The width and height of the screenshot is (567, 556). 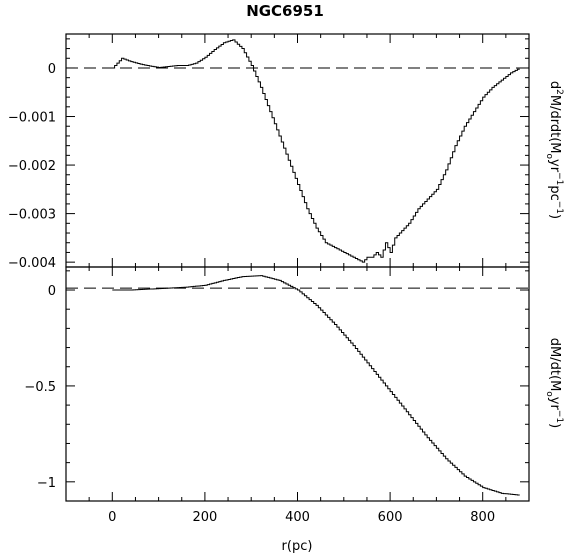 What do you see at coordinates (559, 207) in the screenshot?
I see `top-ylabel-sup3: −1` at bounding box center [559, 207].